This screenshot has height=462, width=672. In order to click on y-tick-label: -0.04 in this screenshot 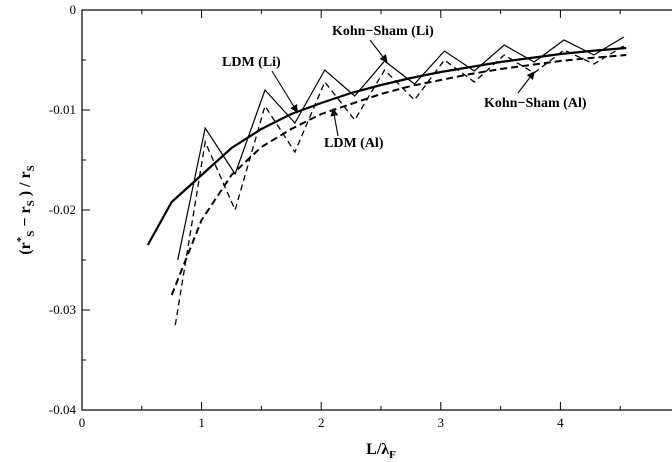, I will do `click(63, 409)`.